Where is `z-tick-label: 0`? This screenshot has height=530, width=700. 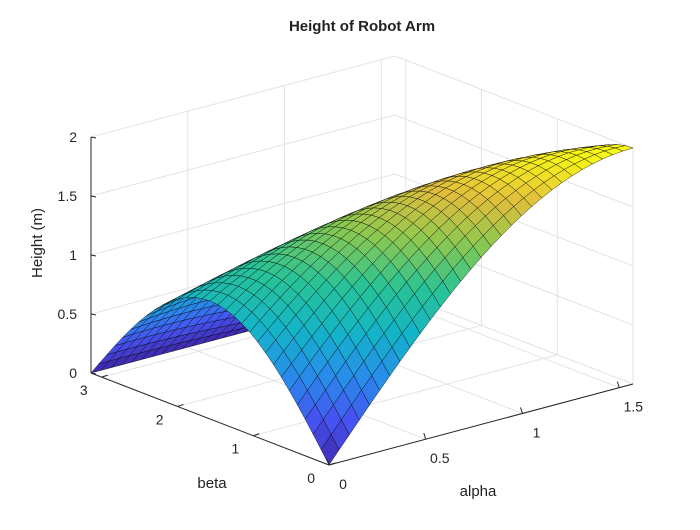
z-tick-label: 0 is located at coordinates (73, 373).